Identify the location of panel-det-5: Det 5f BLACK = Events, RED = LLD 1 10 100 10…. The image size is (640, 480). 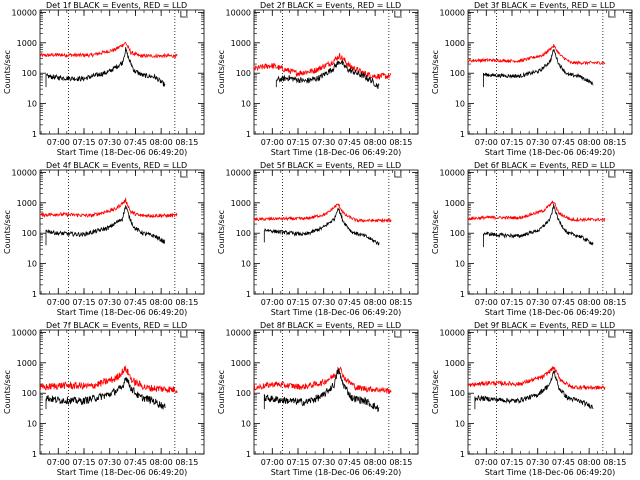
(318, 239).